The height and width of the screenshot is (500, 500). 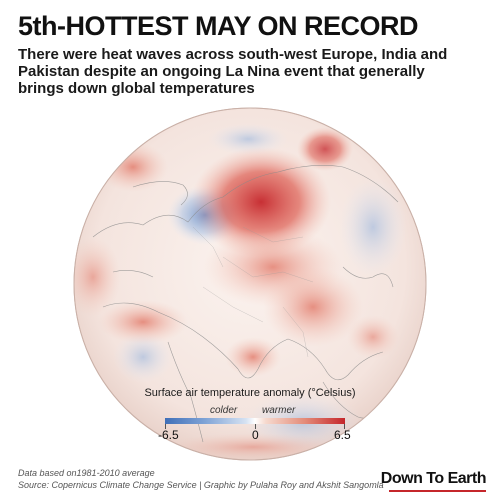 What do you see at coordinates (279, 410) in the screenshot?
I see `legend-warmer-label: warmer` at bounding box center [279, 410].